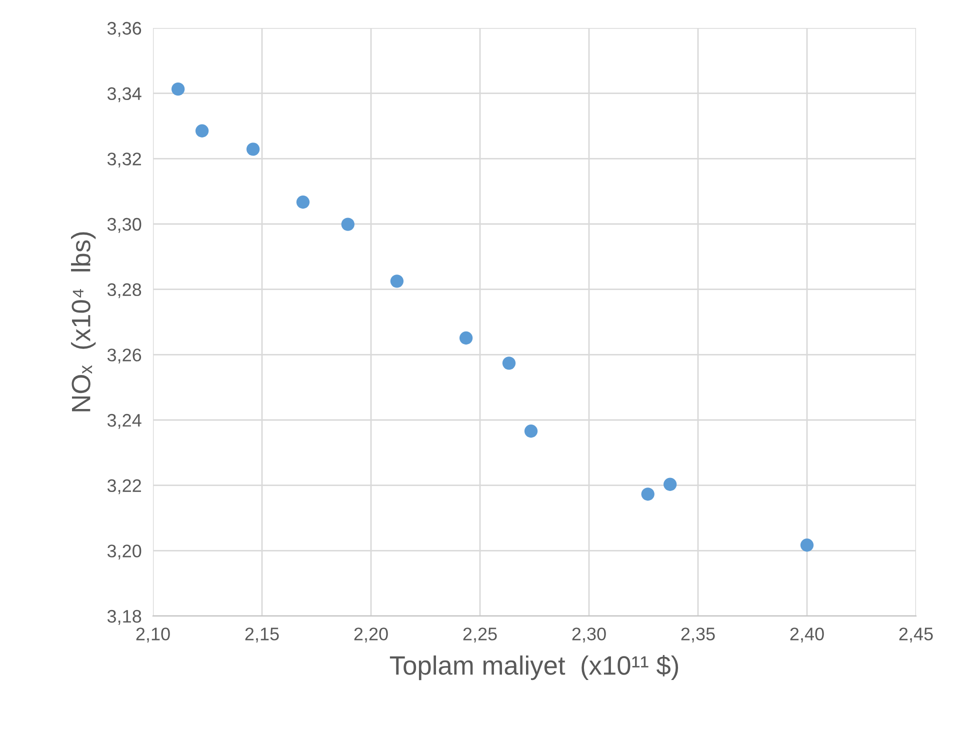 The image size is (961, 738). I want to click on x-tick-label: 2,25, so click(480, 635).